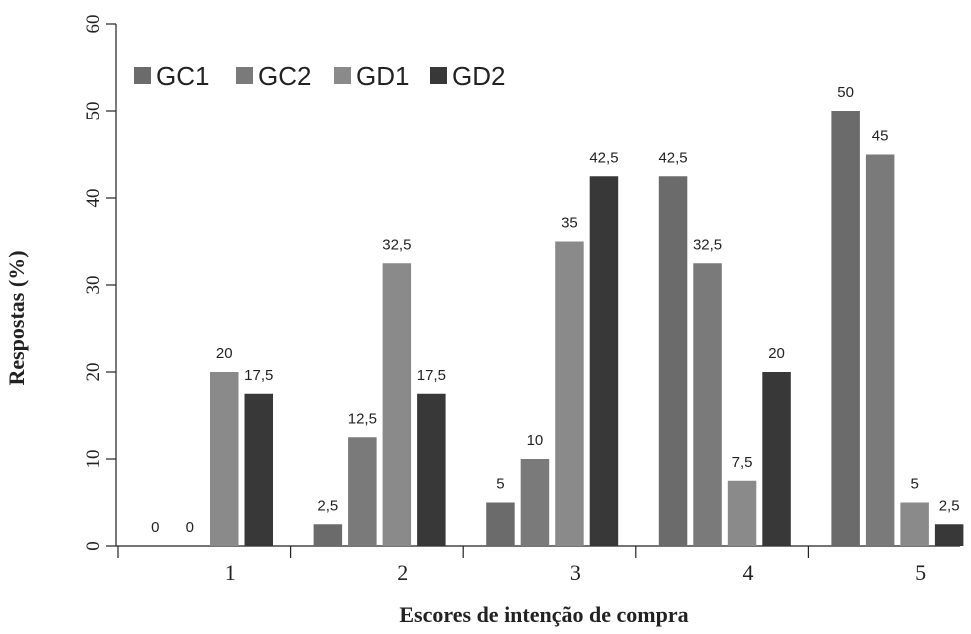 The image size is (971, 634). Describe the element at coordinates (342, 75) in the screenshot. I see `legend-swatch-gd1` at that location.